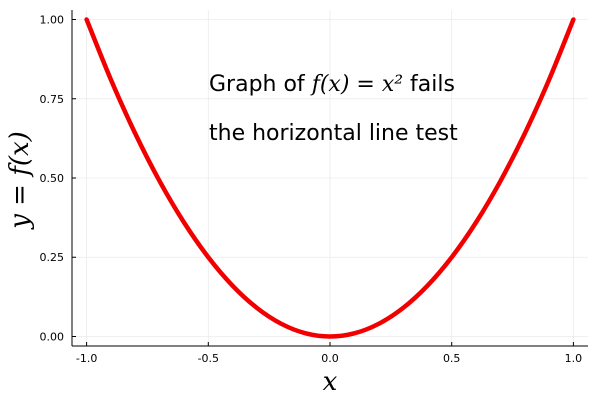 This screenshot has width=600, height=400. Describe the element at coordinates (429, 84) in the screenshot. I see `annotation-line-1-suffix: fails` at that location.